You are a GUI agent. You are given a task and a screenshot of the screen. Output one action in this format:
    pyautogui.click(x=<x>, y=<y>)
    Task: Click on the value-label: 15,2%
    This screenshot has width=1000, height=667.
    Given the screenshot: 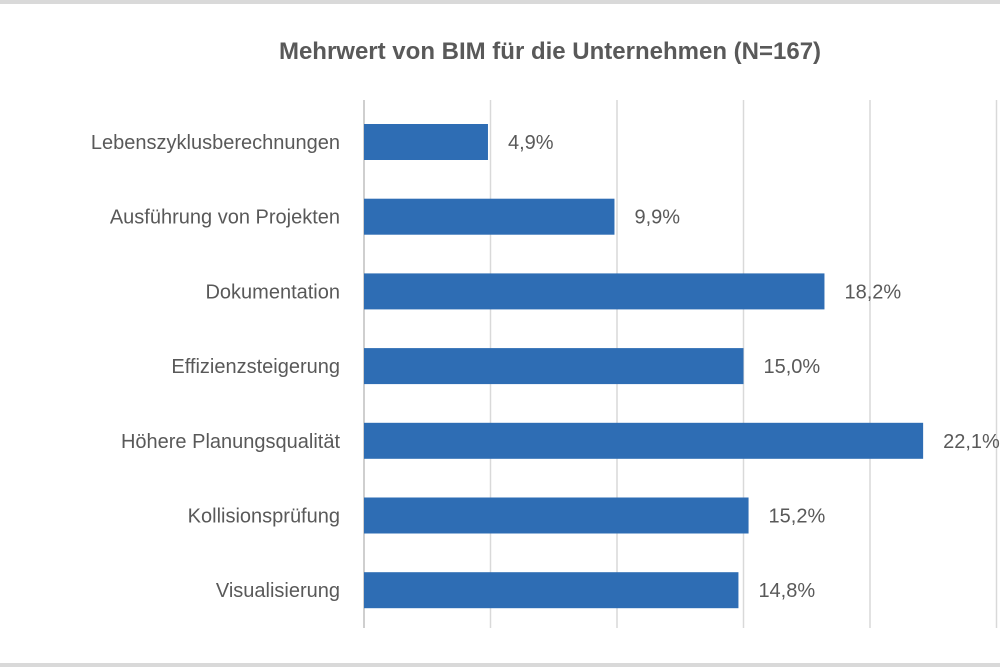 What is the action you would take?
    pyautogui.click(x=797, y=517)
    